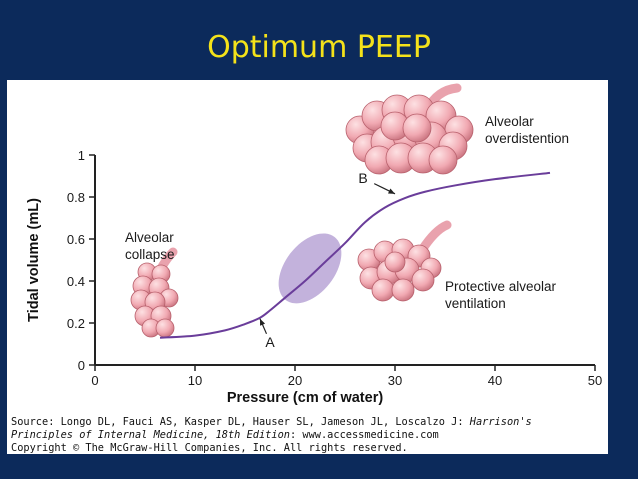 The image size is (638, 479). What do you see at coordinates (76, 323) in the screenshot?
I see `y-tick-label: 0.2` at bounding box center [76, 323].